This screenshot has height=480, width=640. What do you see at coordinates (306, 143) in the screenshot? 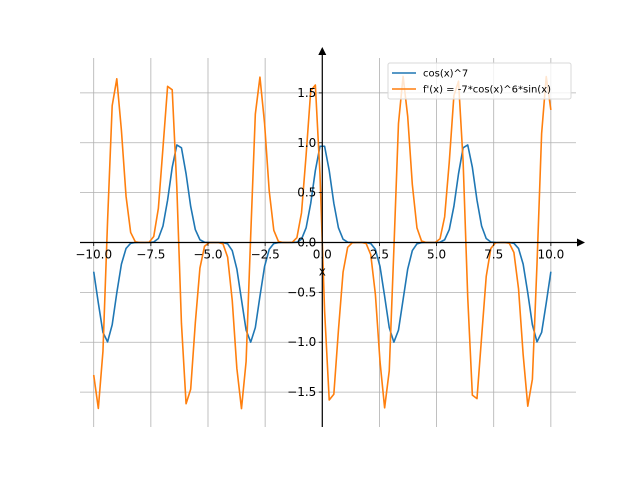
I see `y-tick-label: 1.0` at bounding box center [306, 143].